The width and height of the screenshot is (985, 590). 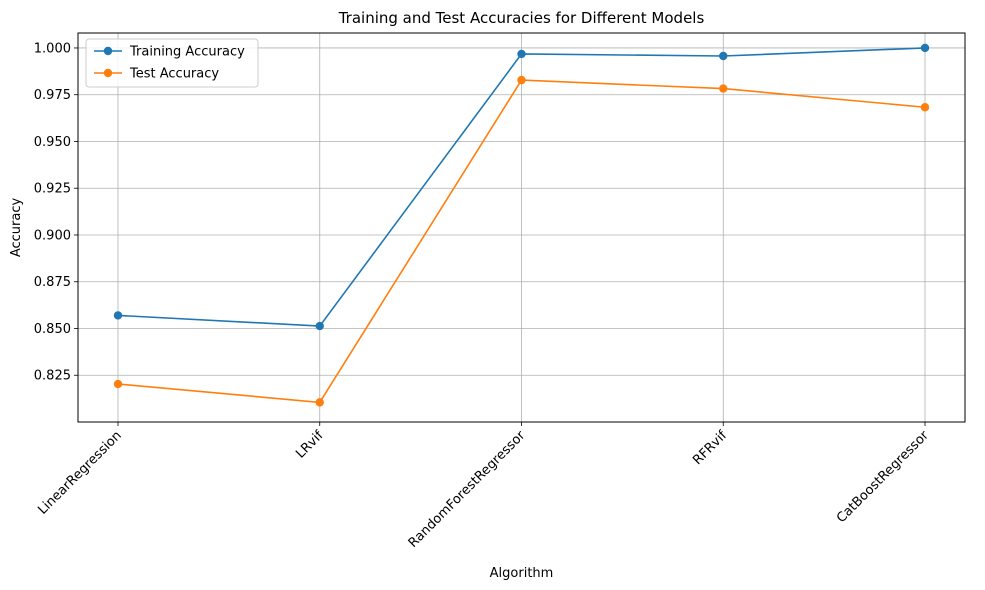 I want to click on y-tick-label: 0.850, so click(x=52, y=329).